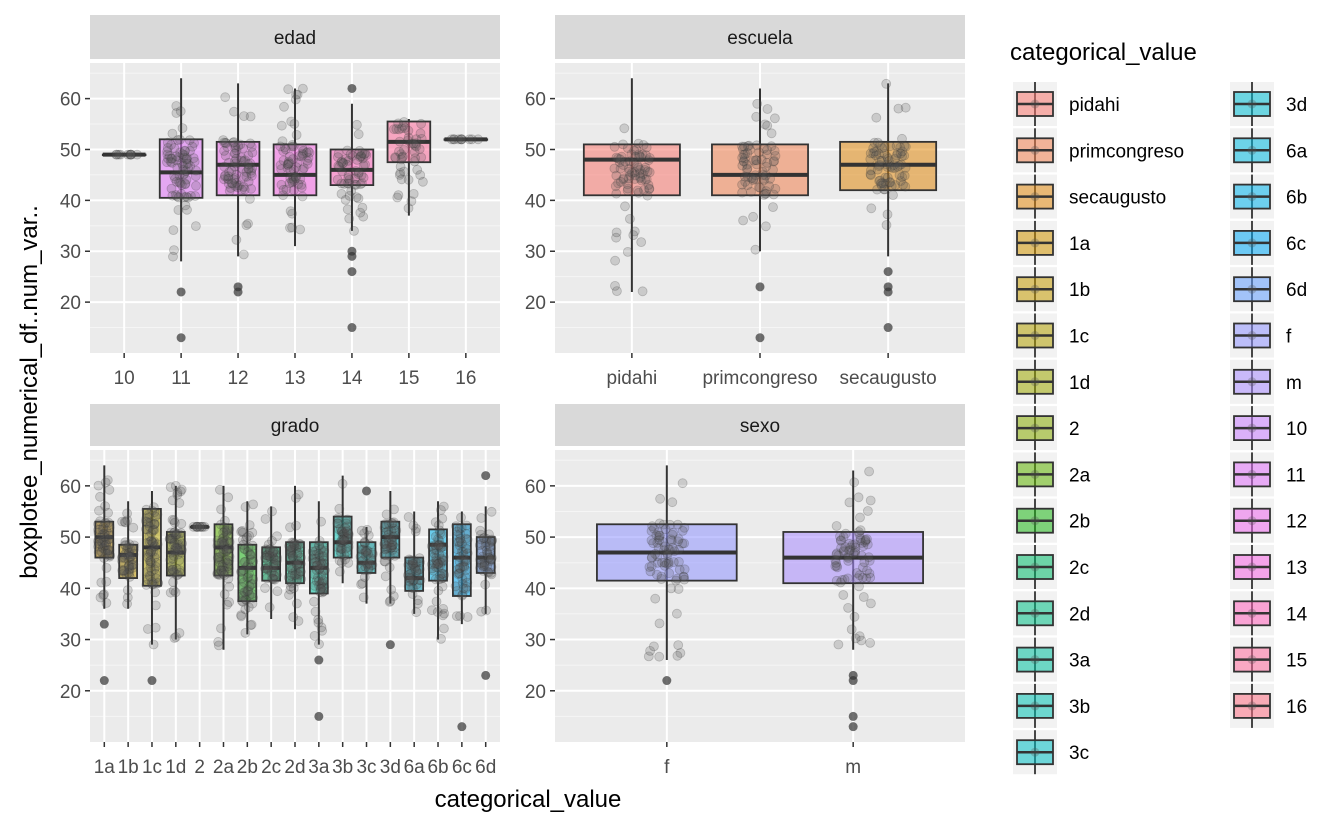  Describe the element at coordinates (1066, 104) in the screenshot. I see `legend-item-pidahi: pidahi` at that location.